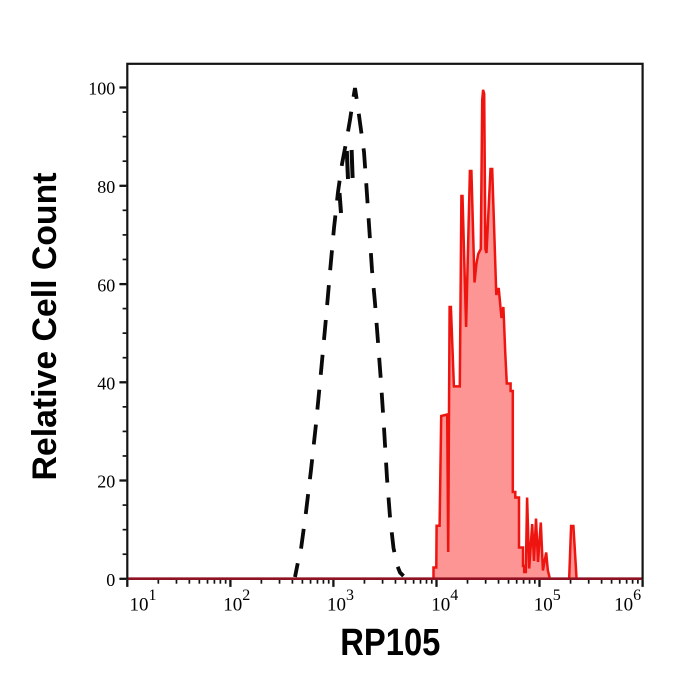 This screenshot has width=680, height=685. I want to click on svg-text: 40, so click(106, 384).